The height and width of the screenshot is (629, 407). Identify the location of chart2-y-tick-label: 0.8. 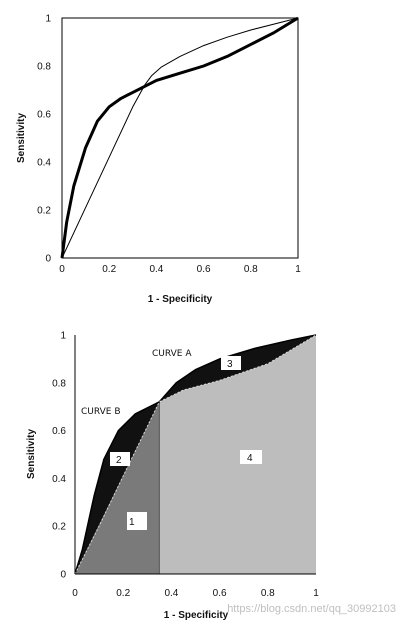
(59, 383).